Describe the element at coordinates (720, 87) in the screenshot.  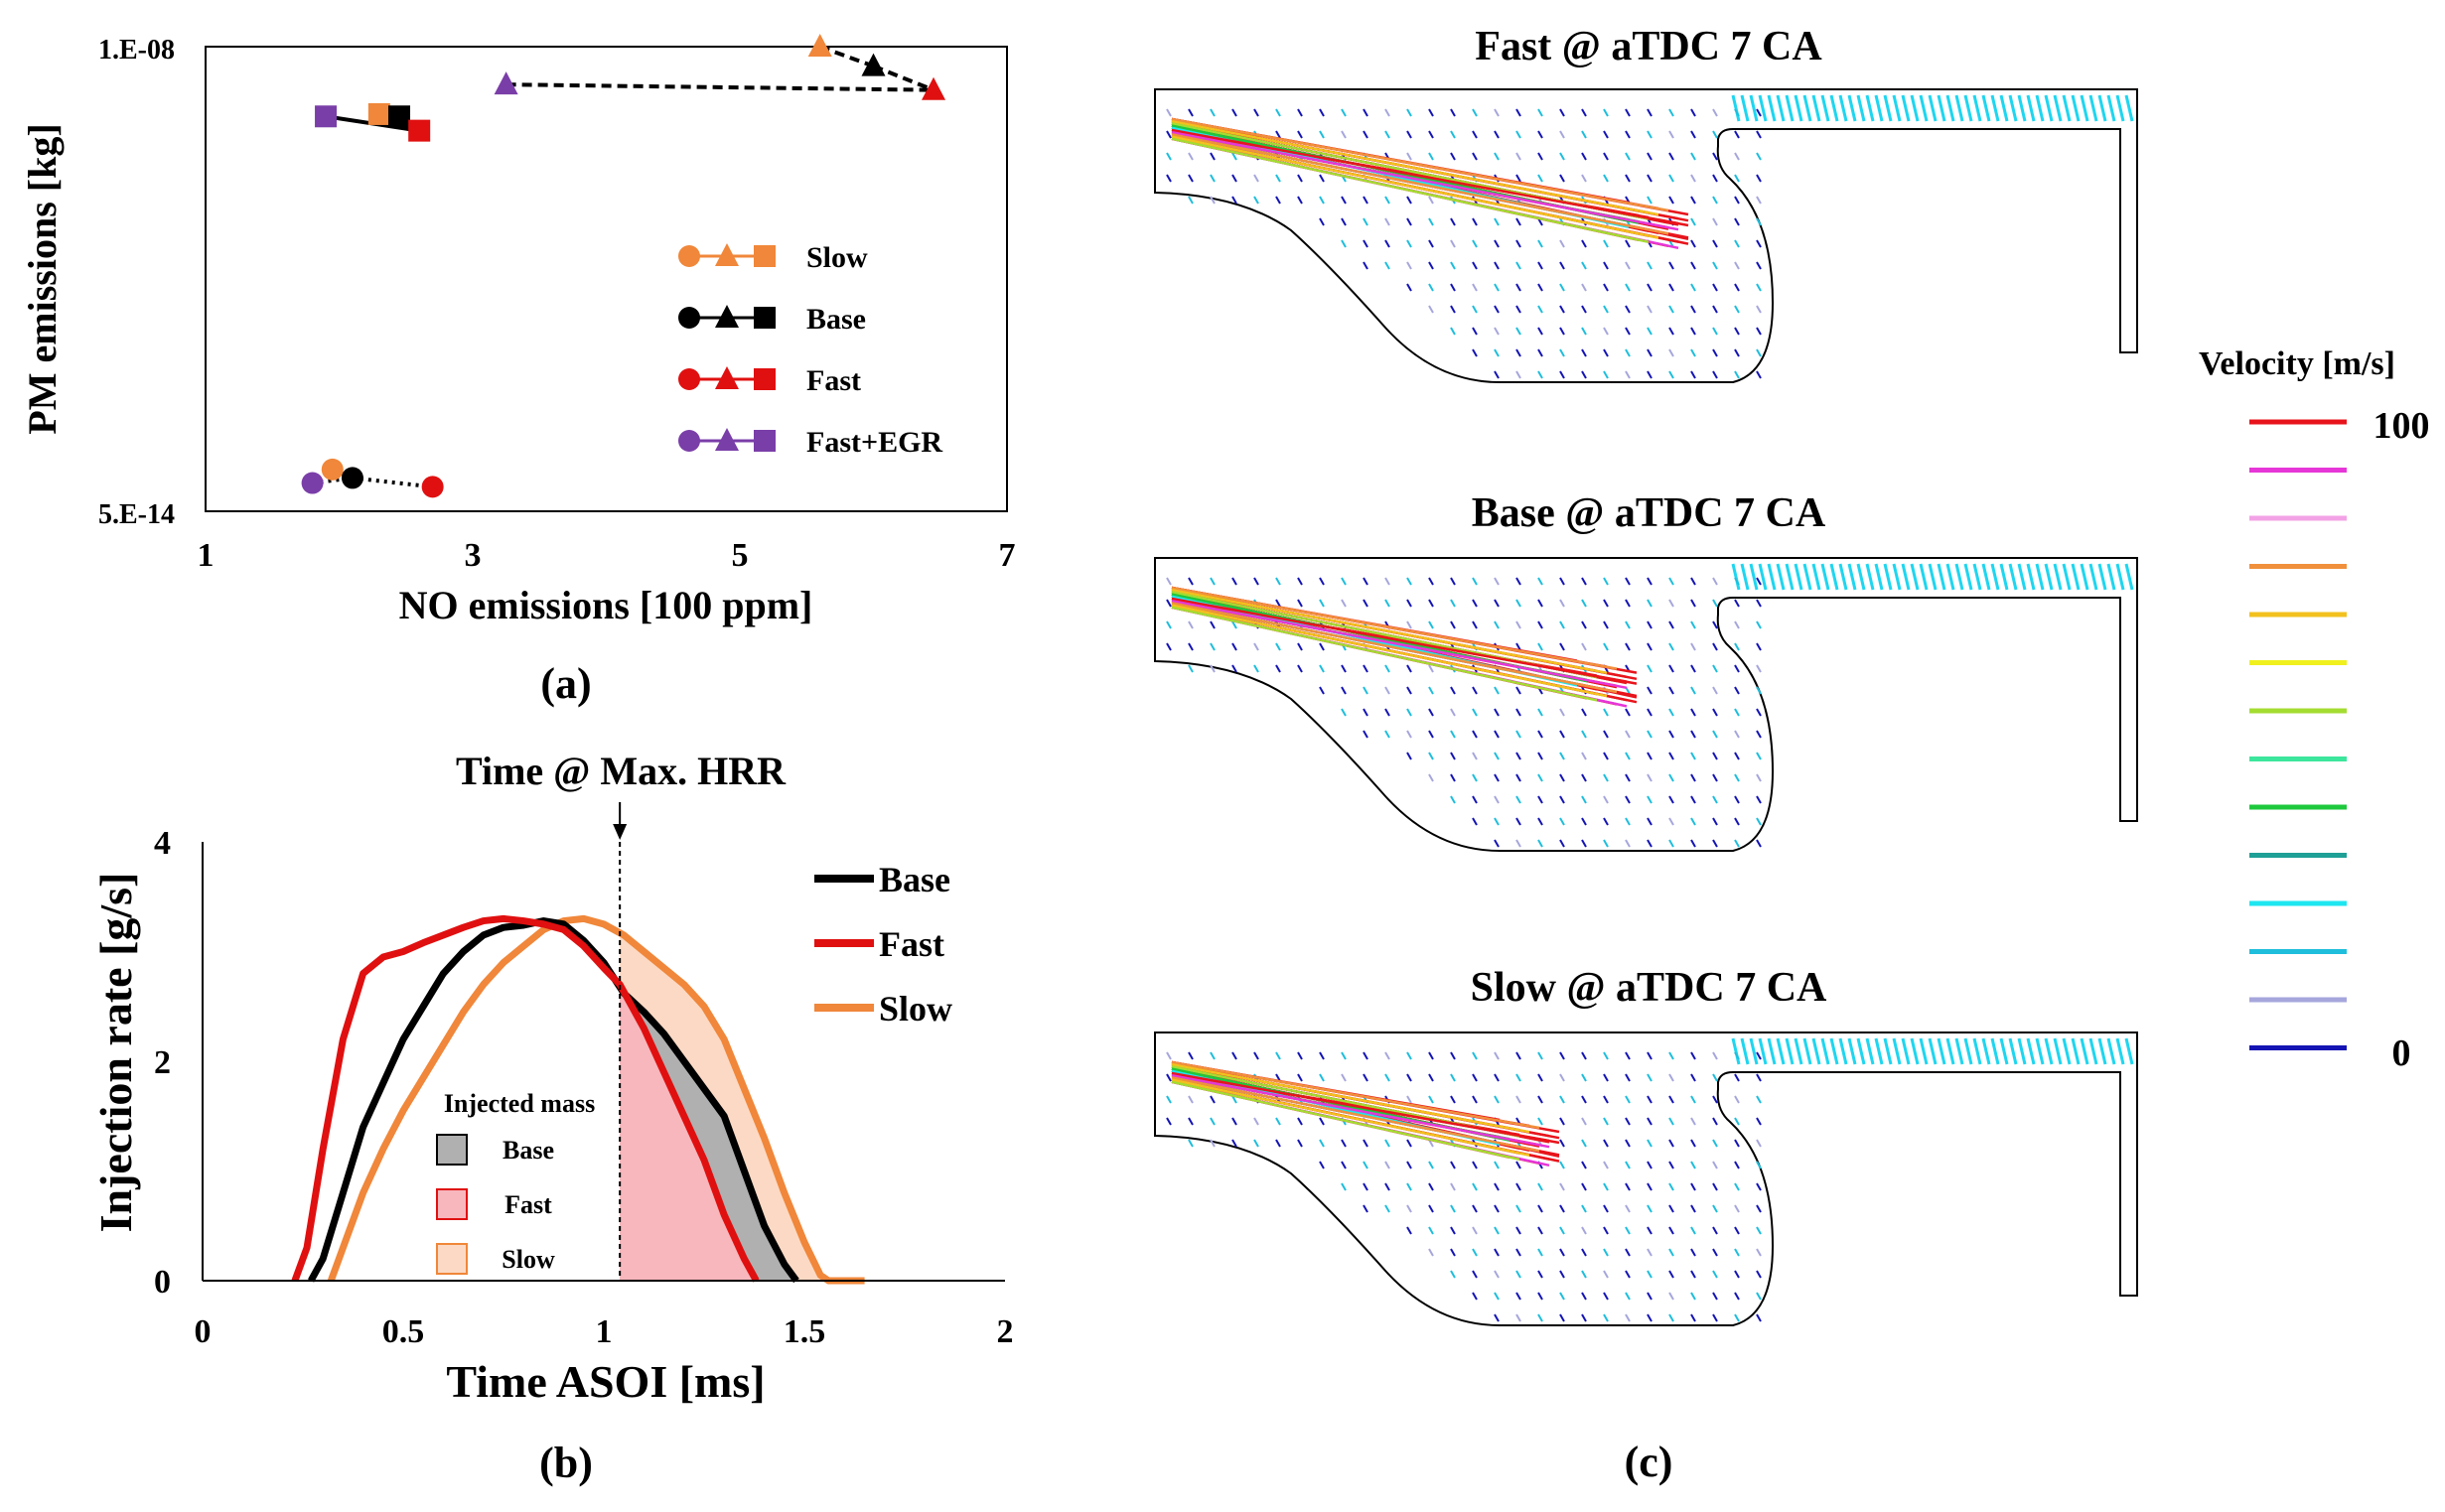
I see `triangle-connector` at that location.